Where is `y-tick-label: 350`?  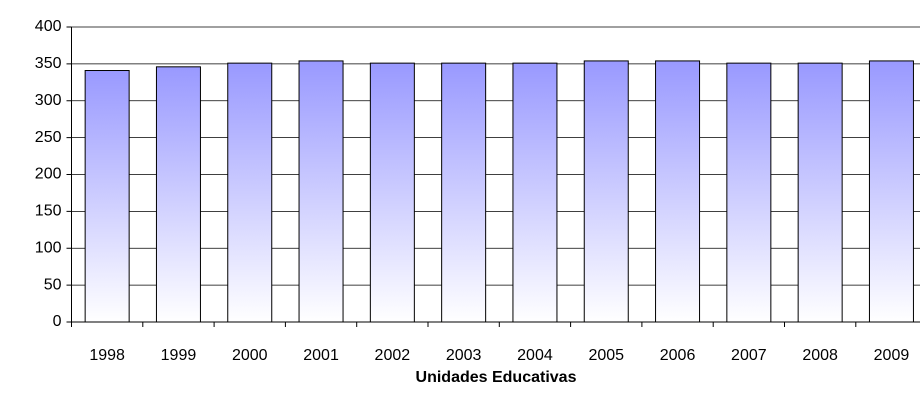 y-tick-label: 350 is located at coordinates (48, 63).